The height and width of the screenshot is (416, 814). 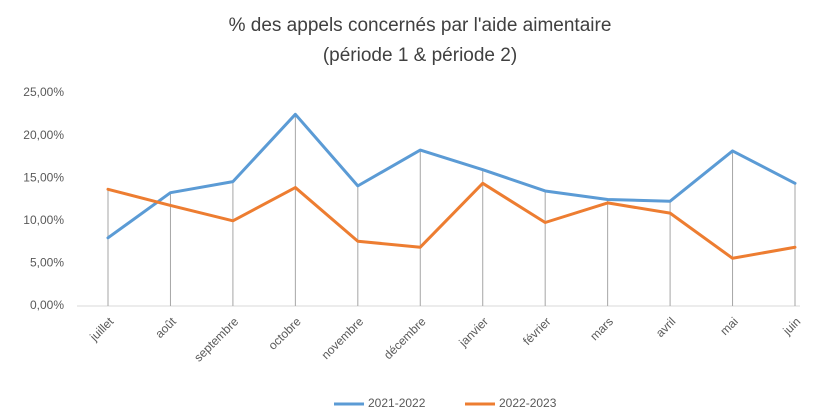 What do you see at coordinates (601, 328) in the screenshot?
I see `x-tick-label: mars` at bounding box center [601, 328].